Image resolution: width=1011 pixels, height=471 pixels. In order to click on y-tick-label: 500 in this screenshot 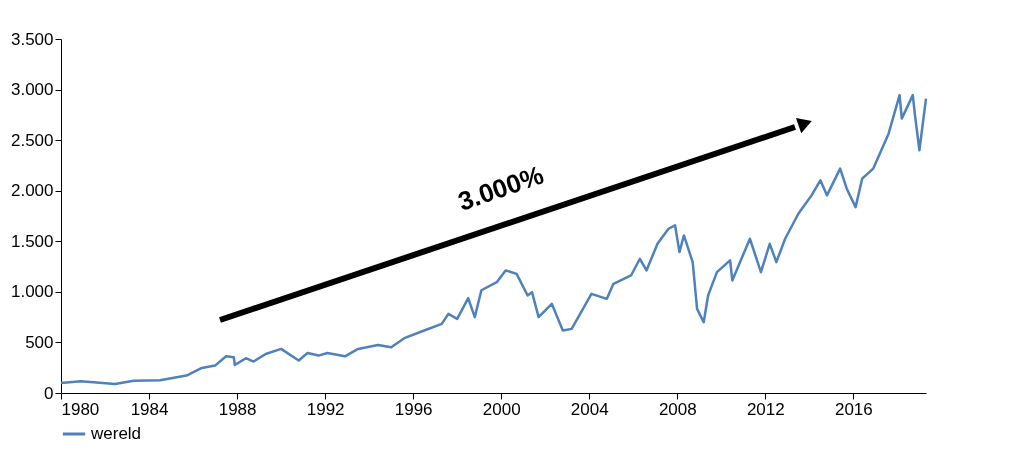, I will do `click(39, 342)`.